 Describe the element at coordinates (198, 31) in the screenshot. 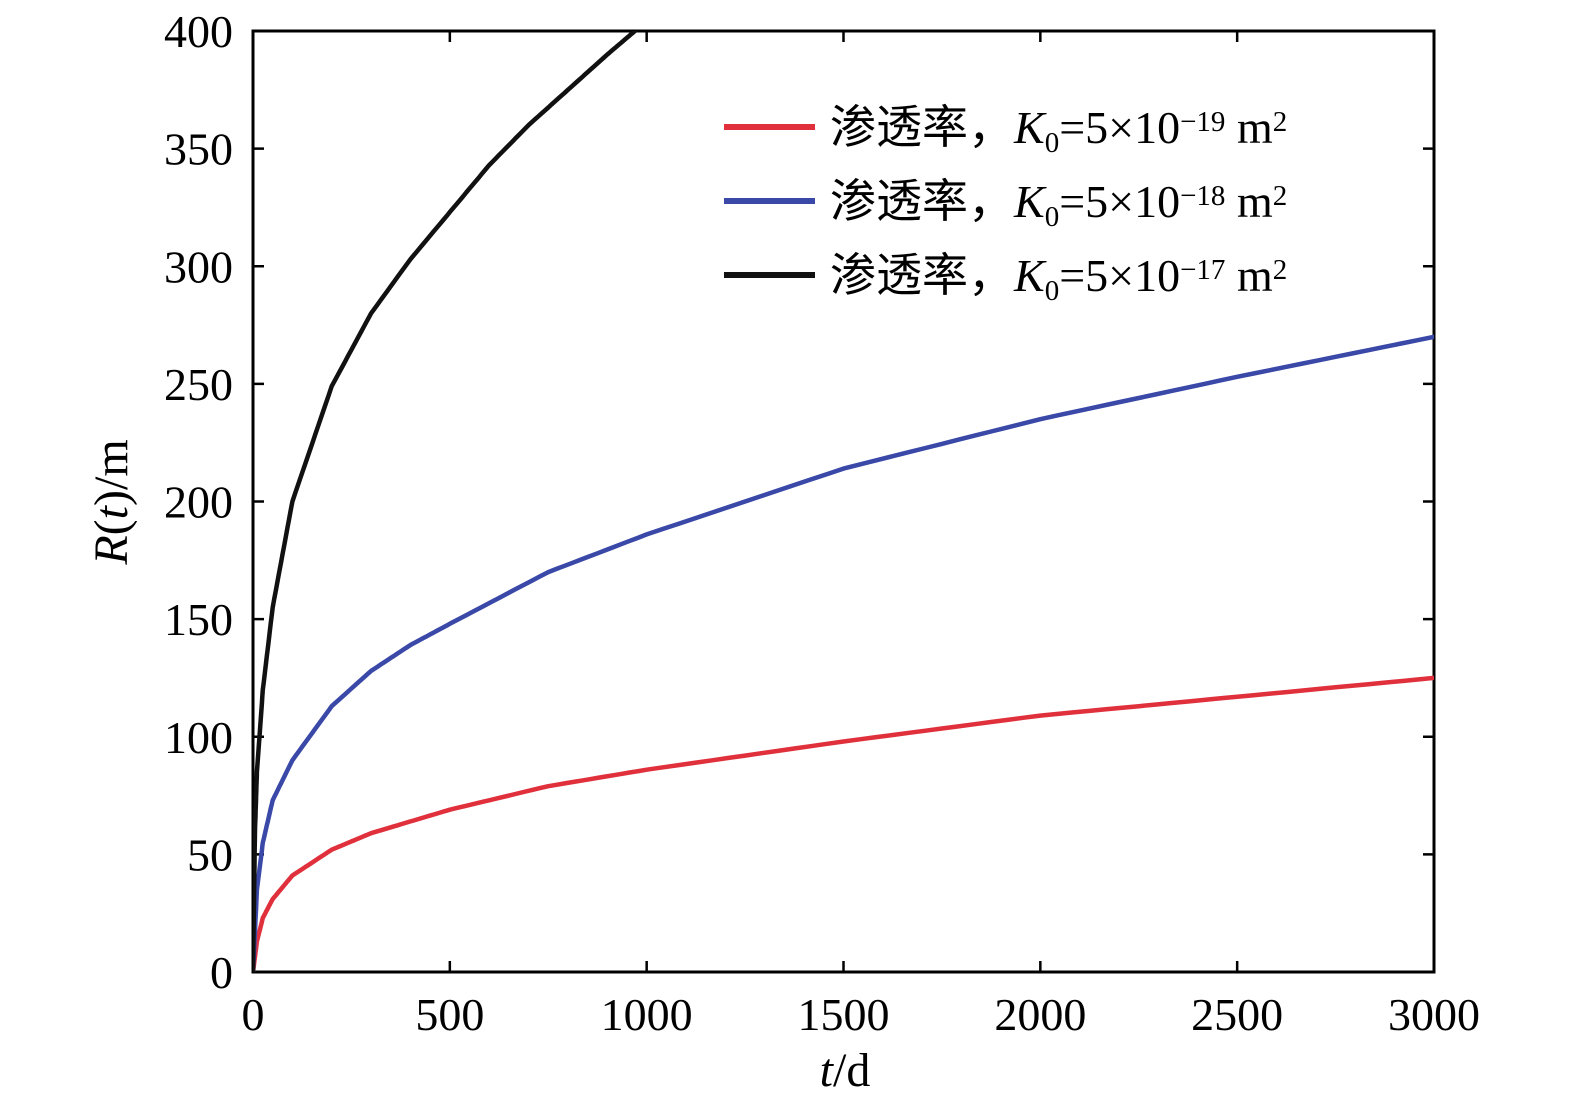

I see `y-tick-label: 400` at that location.